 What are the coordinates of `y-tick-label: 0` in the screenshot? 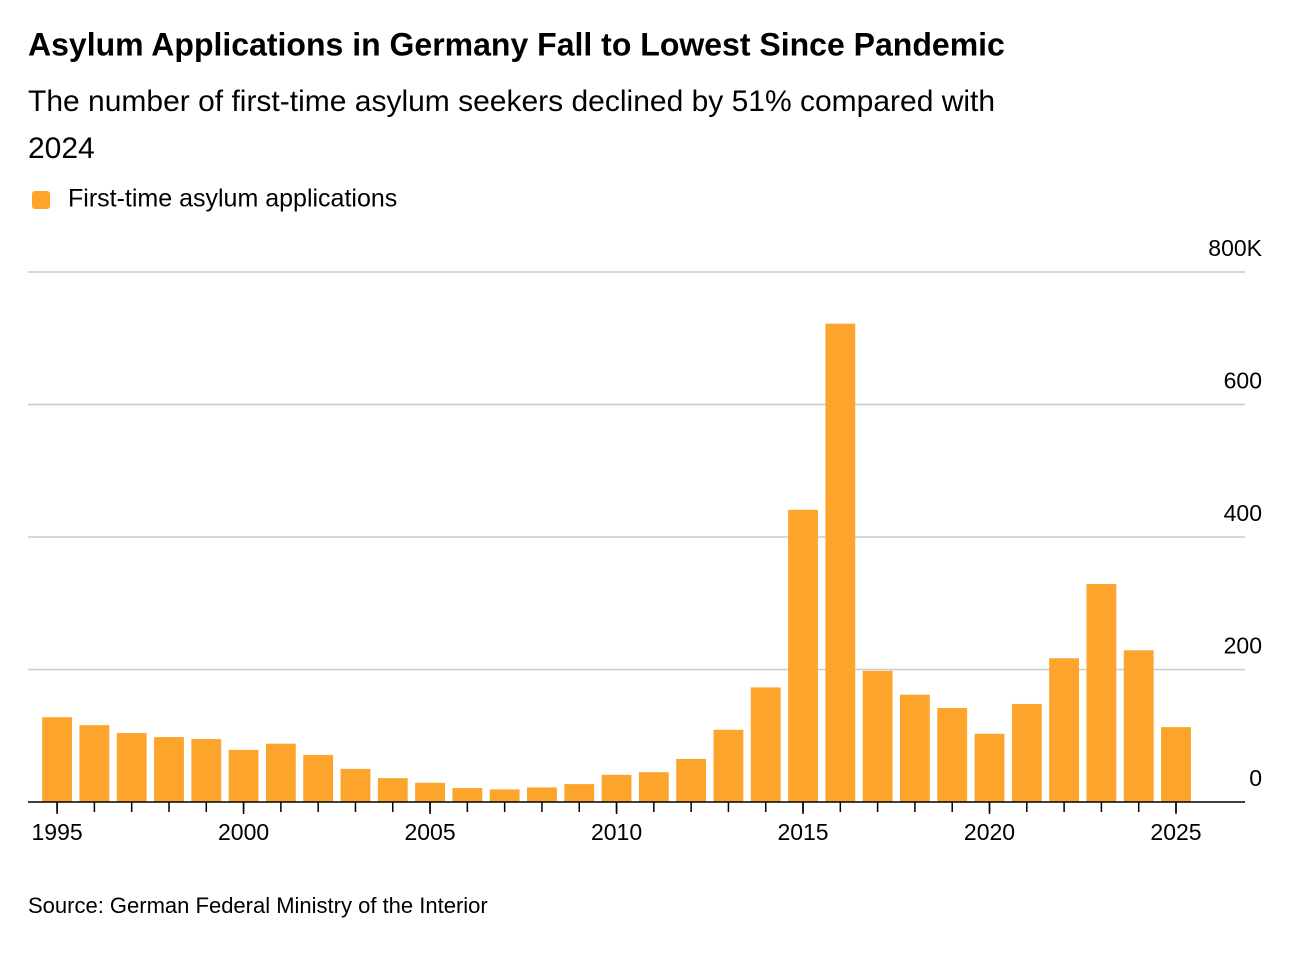 It's located at (1255, 778).